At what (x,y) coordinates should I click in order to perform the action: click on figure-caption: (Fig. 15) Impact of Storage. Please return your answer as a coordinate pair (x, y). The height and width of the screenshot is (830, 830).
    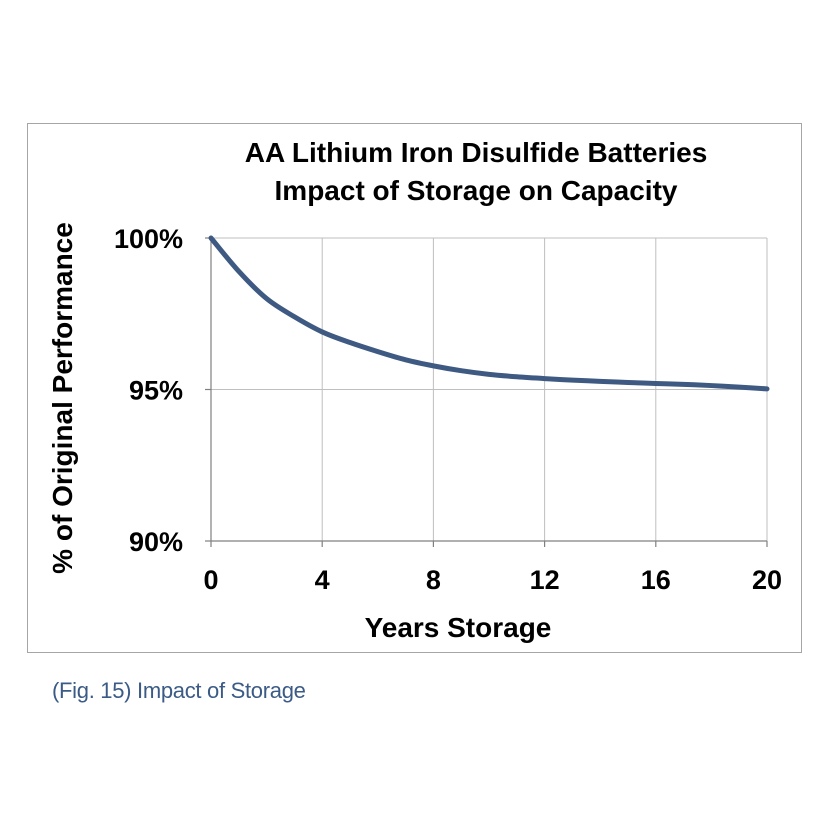
    Looking at the image, I should click on (179, 690).